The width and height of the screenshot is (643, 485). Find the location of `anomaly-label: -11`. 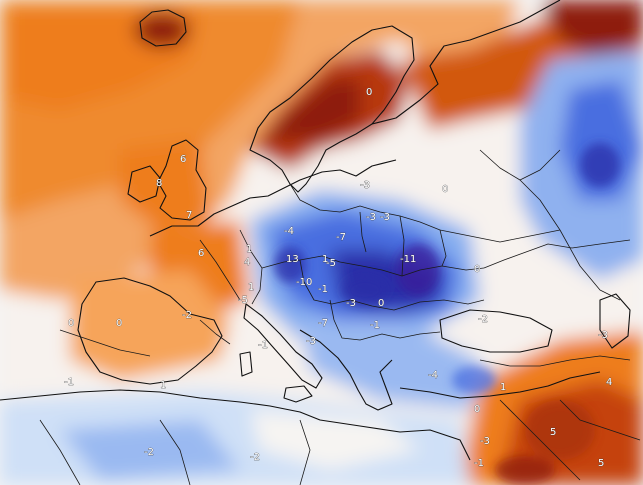

anomaly-label: -11 is located at coordinates (408, 259).